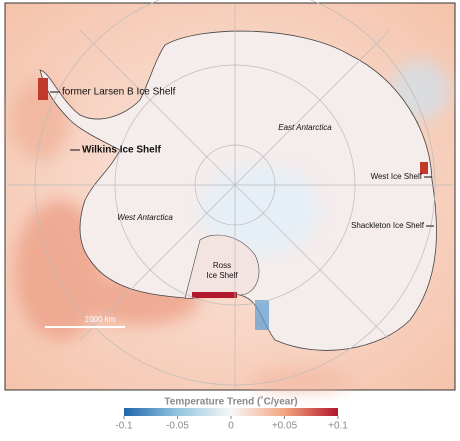 This screenshot has height=441, width=460. What do you see at coordinates (230, 402) in the screenshot?
I see `legend-title: Temperature Trend (˚C/year)` at bounding box center [230, 402].